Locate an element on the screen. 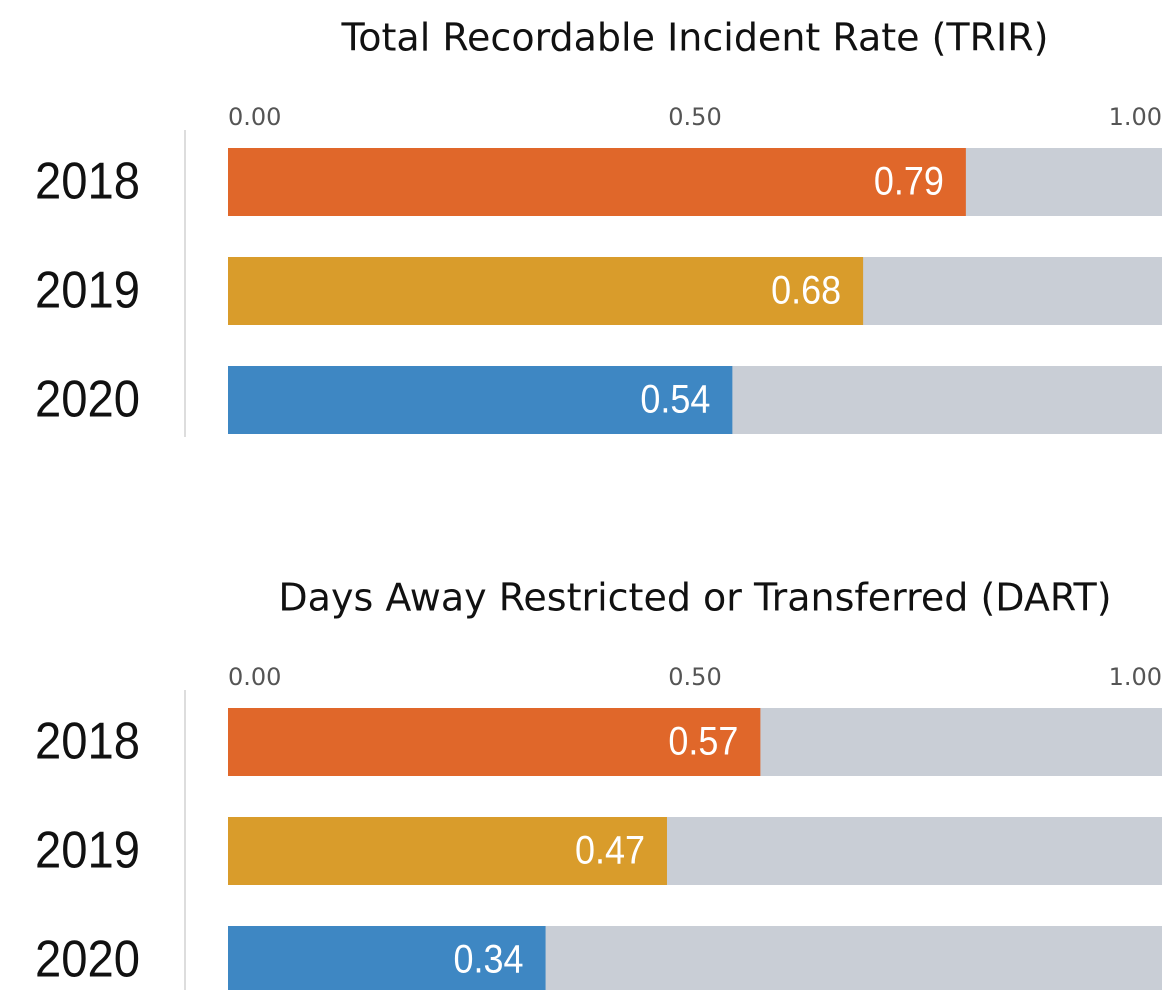 The width and height of the screenshot is (1164, 990). value-label: 0.79 is located at coordinates (909, 182).